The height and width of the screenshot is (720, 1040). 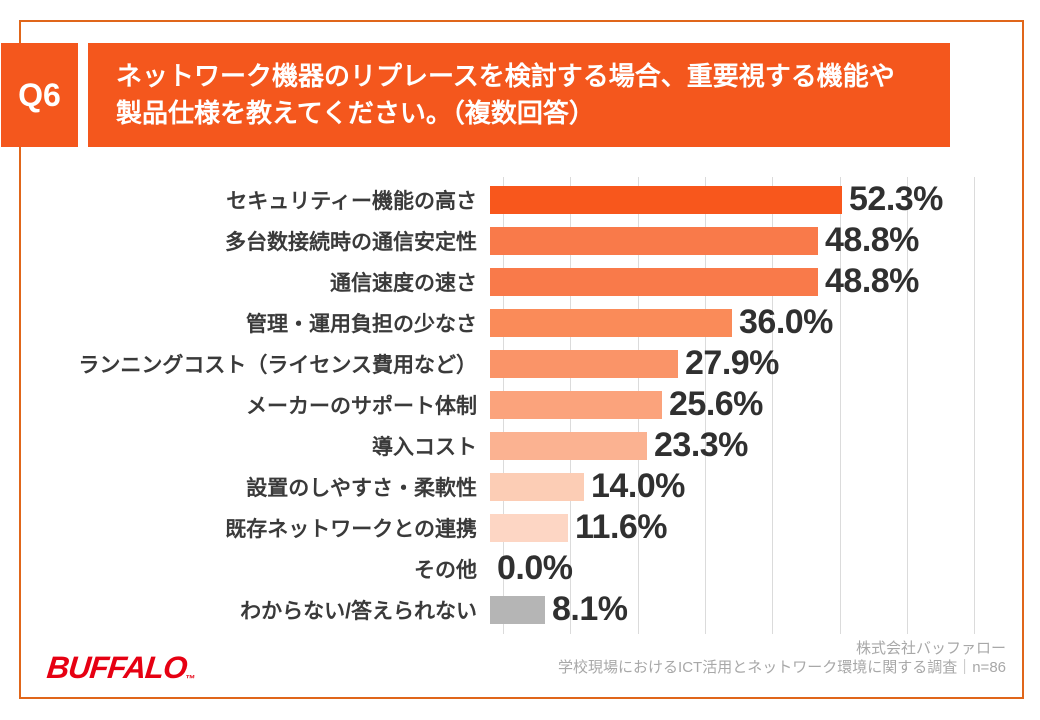 What do you see at coordinates (590, 609) in the screenshot?
I see `value-label: 8.1%` at bounding box center [590, 609].